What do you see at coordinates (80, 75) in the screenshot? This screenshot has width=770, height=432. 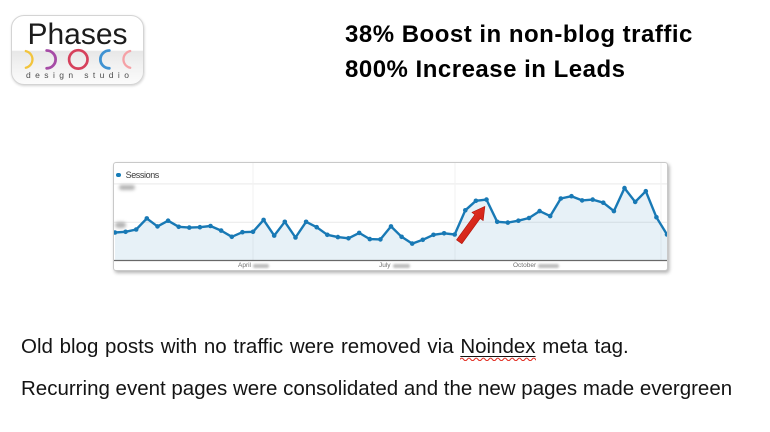 I see `logo-tagline: design studio` at bounding box center [80, 75].